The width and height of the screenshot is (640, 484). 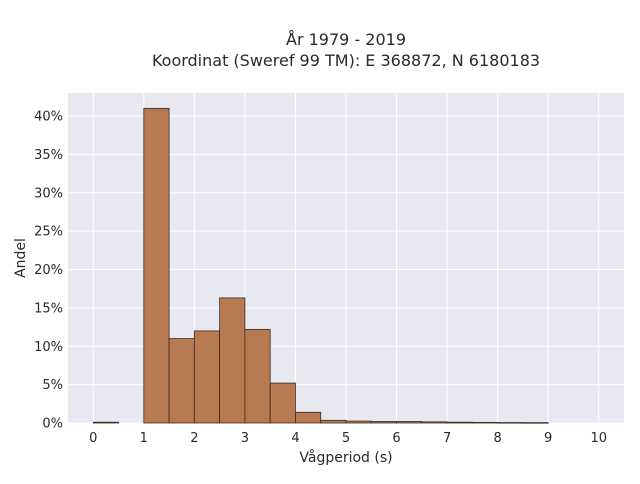 I want to click on y-tick-label: 5%, so click(x=52, y=385).